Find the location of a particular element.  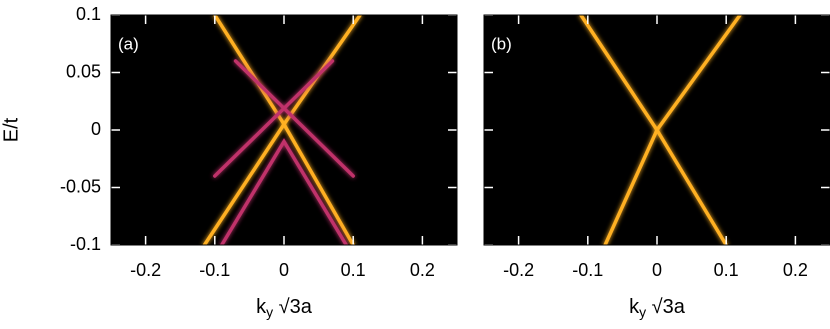

panel-label: (b) is located at coordinates (501, 43).